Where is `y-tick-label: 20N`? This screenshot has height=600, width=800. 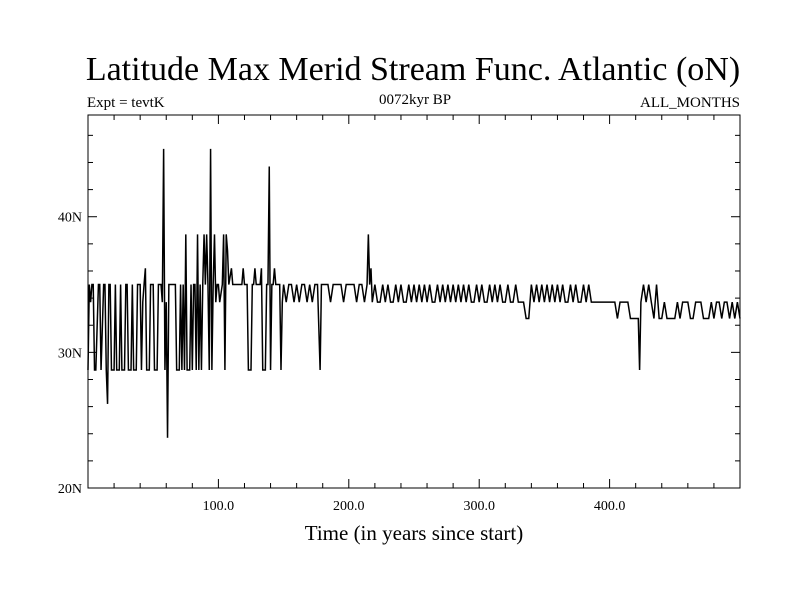
y-tick-label: 20N is located at coordinates (70, 489).